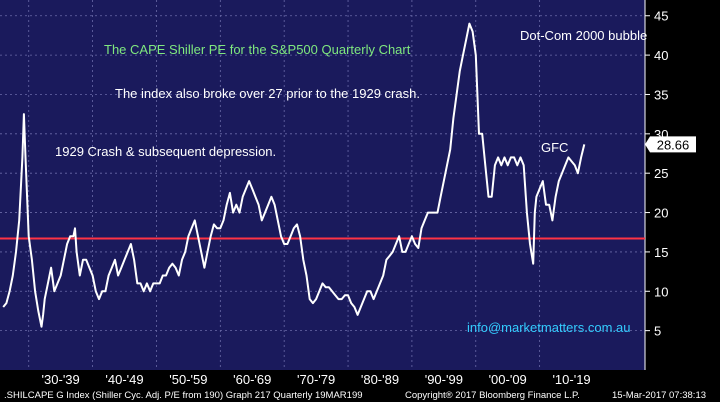 The height and width of the screenshot is (402, 720). Describe the element at coordinates (492, 395) in the screenshot. I see `footer-copyright: Copyright® 2017 Bloomberg Finance L.P.` at that location.